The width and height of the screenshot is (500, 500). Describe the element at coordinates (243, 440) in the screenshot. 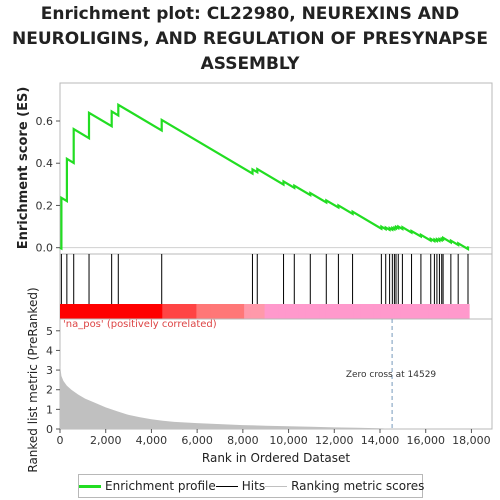

I see `x-tick-label: 8,000` at that location.